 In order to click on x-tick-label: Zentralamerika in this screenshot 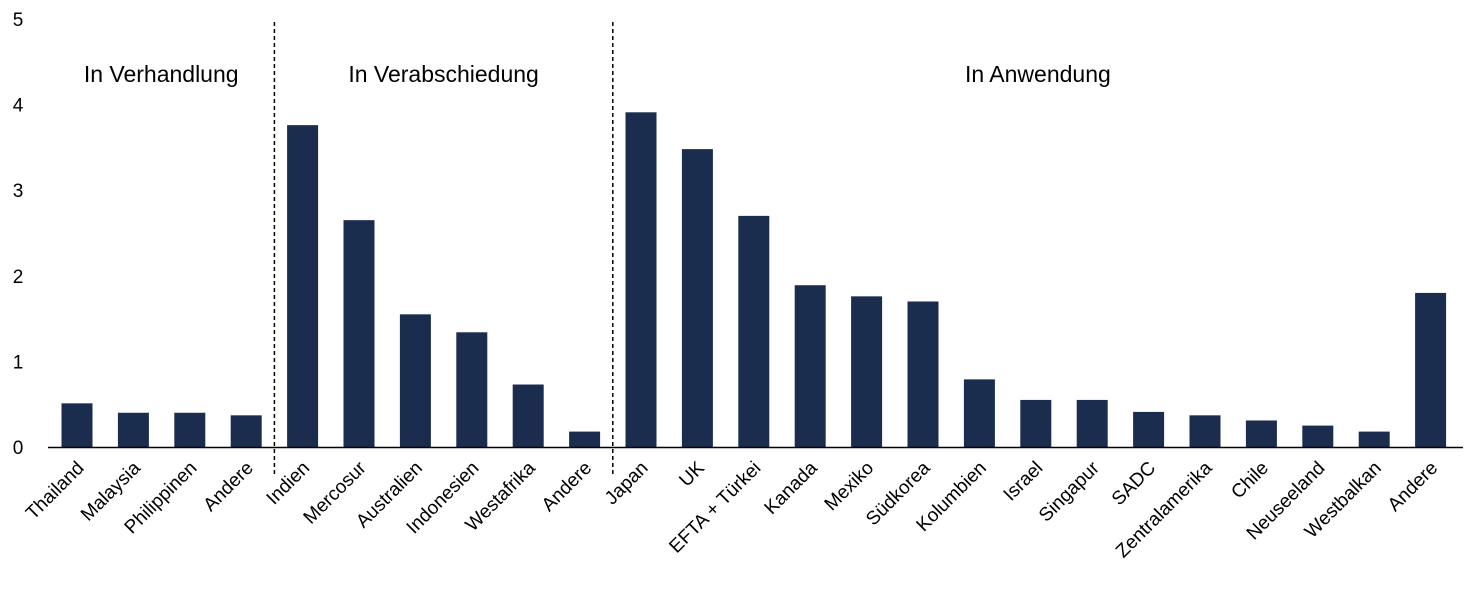, I will do `click(1164, 509)`.